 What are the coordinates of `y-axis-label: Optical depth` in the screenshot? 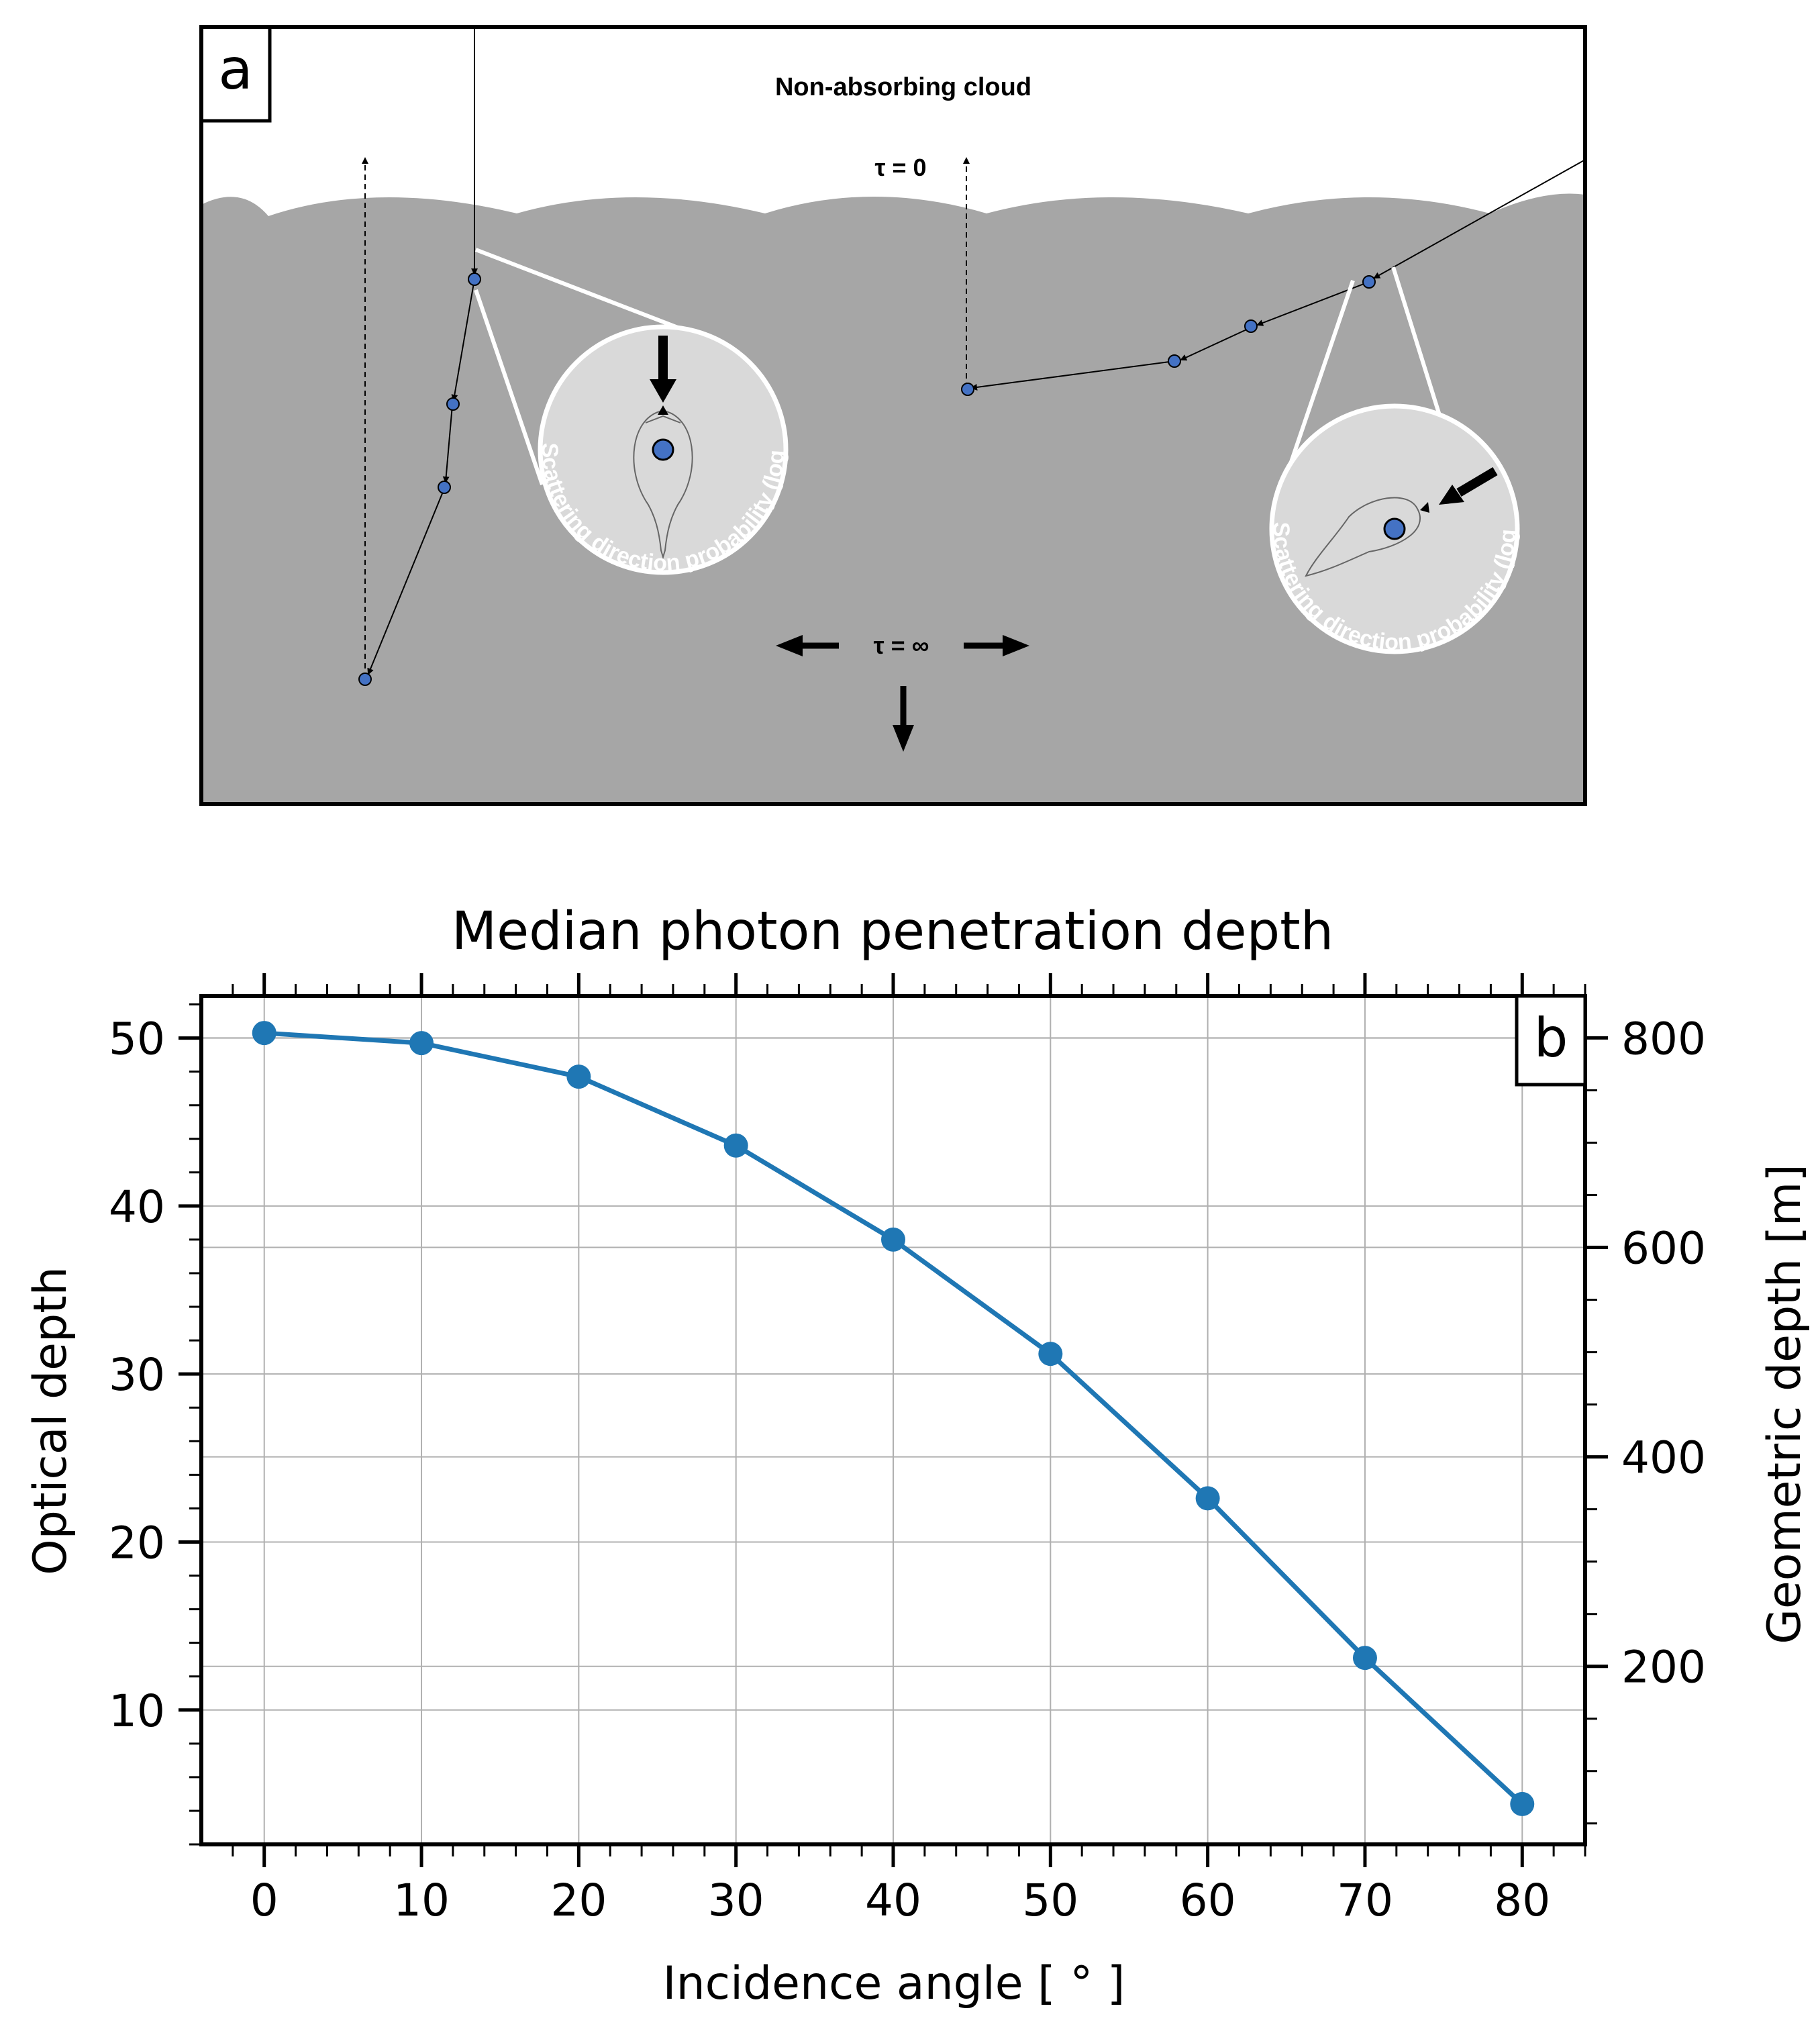 It's located at (50, 1421).